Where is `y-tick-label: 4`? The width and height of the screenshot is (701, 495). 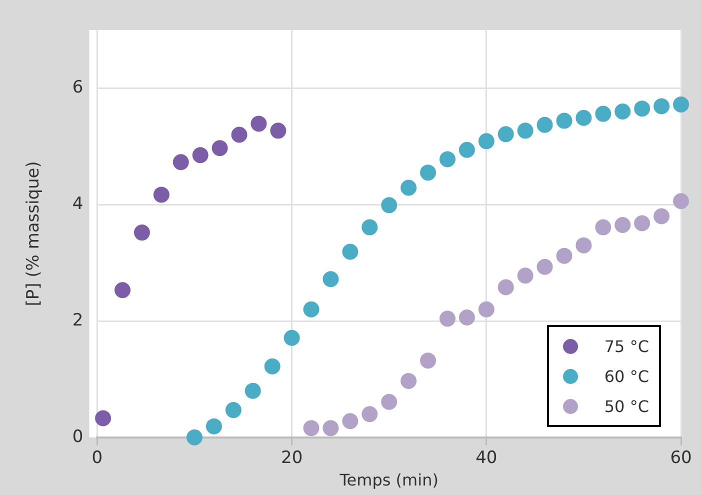
y-tick-label: 4 is located at coordinates (78, 204).